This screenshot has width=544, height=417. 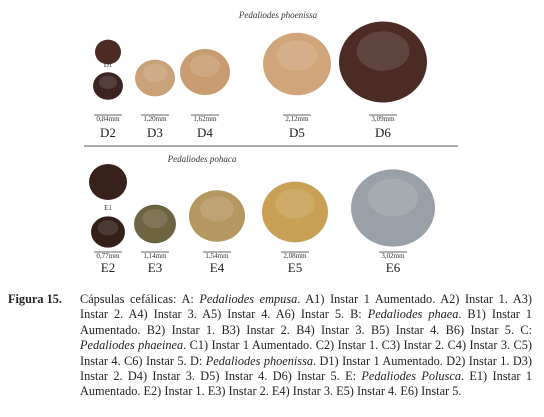 I want to click on capsule-size: 1,20mm, so click(x=155, y=119).